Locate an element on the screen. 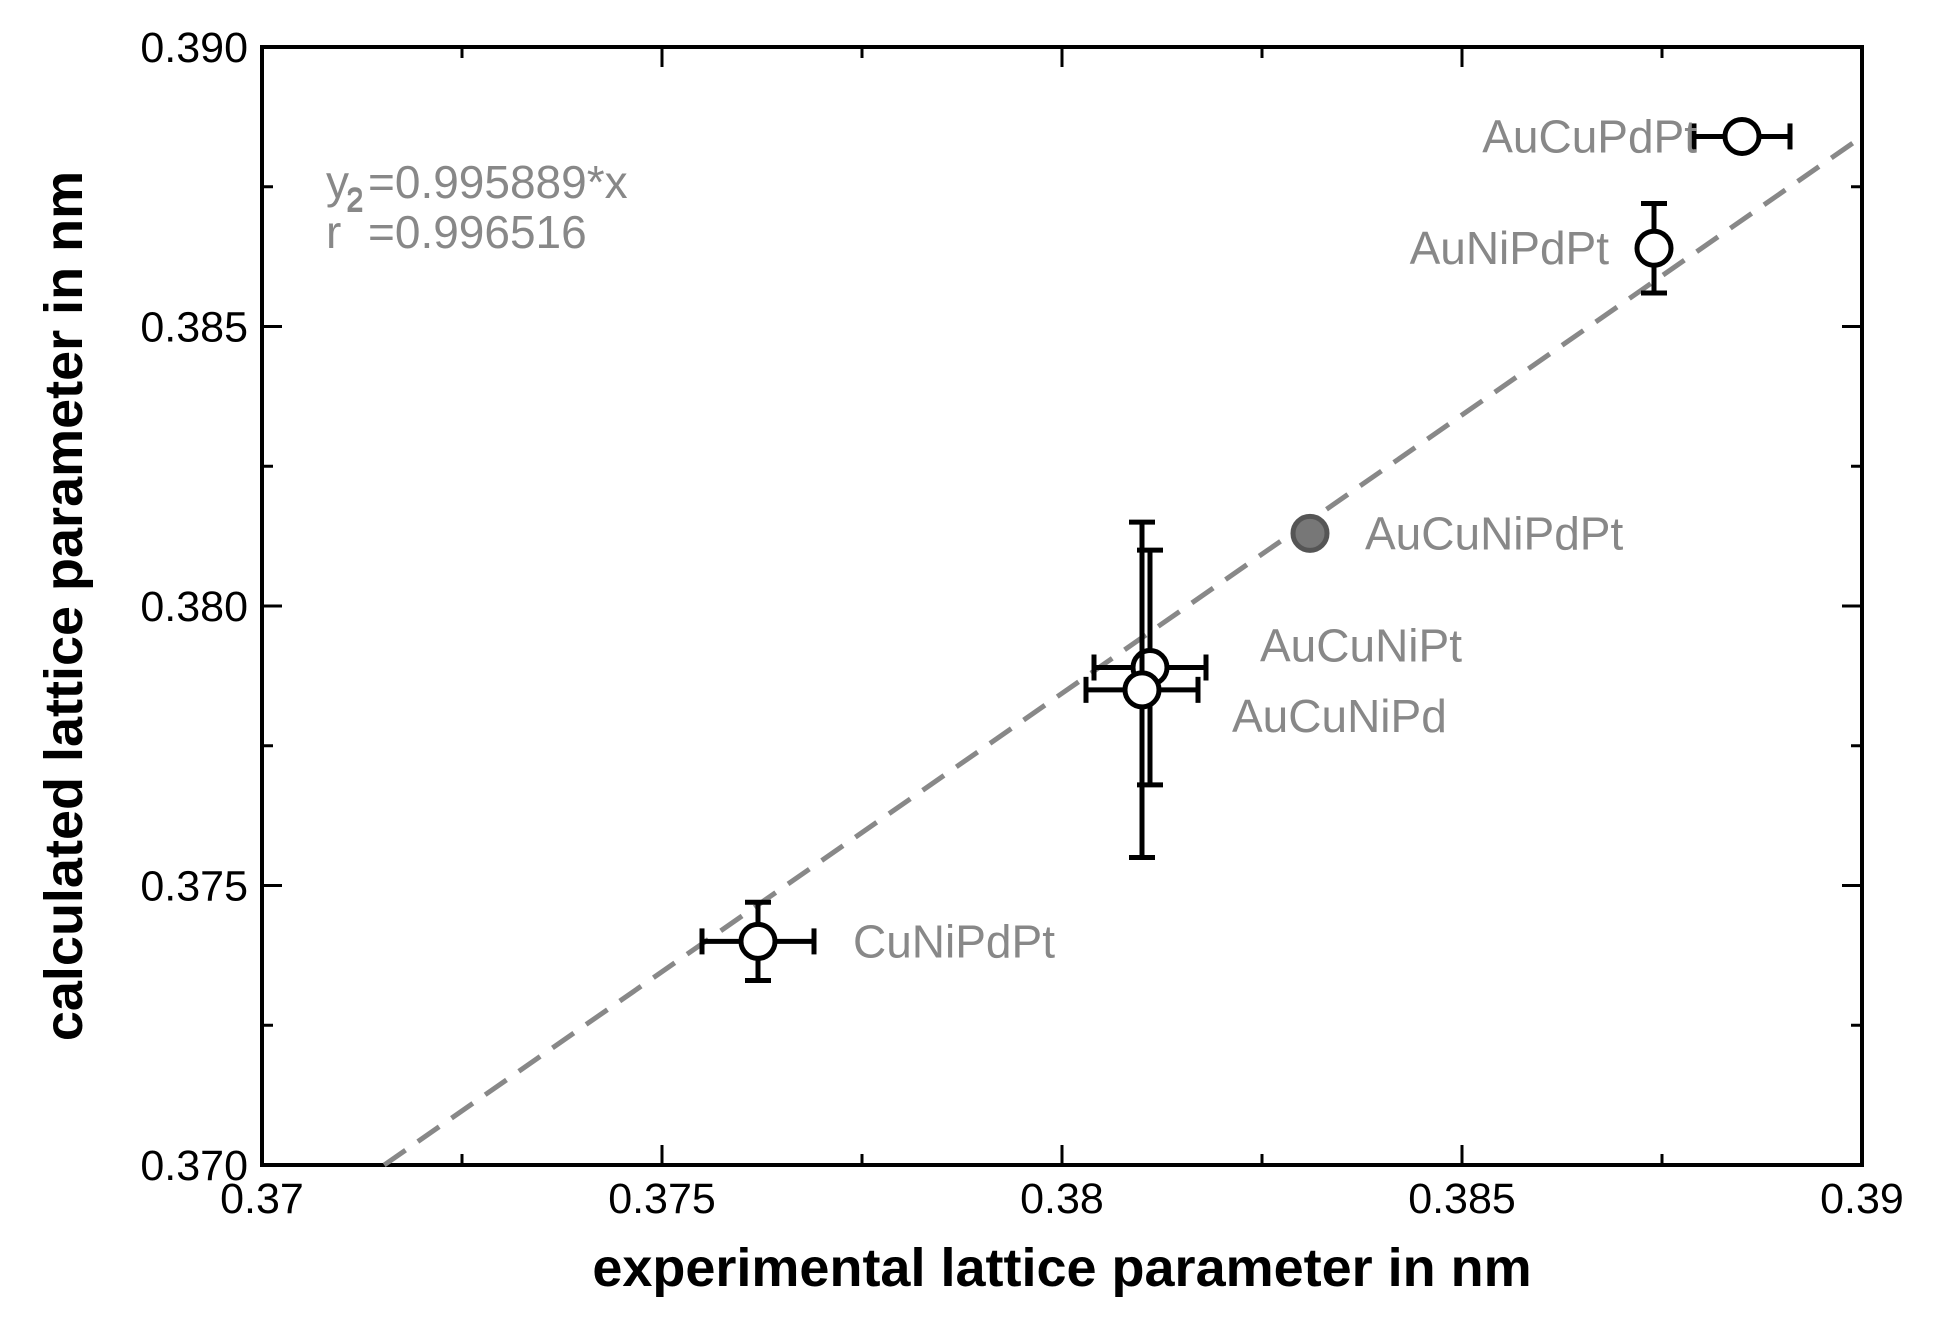 Image resolution: width=1935 pixels, height=1321 pixels. y-tick-label: 0.370 is located at coordinates (194, 1166).